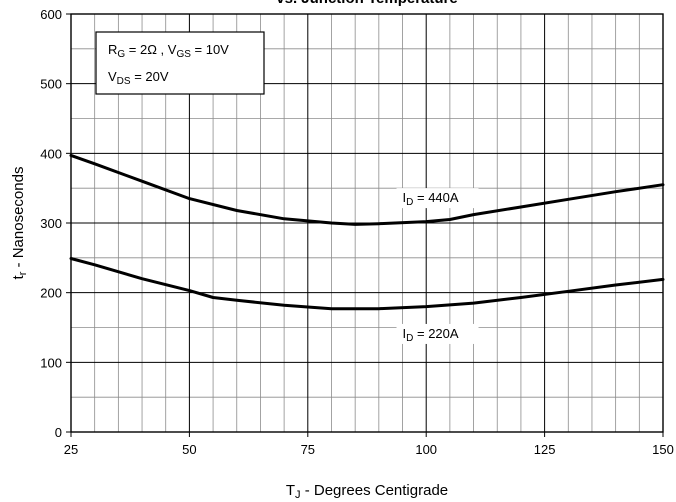 The height and width of the screenshot is (502, 676). I want to click on y-tick-label: 500, so click(51, 84).